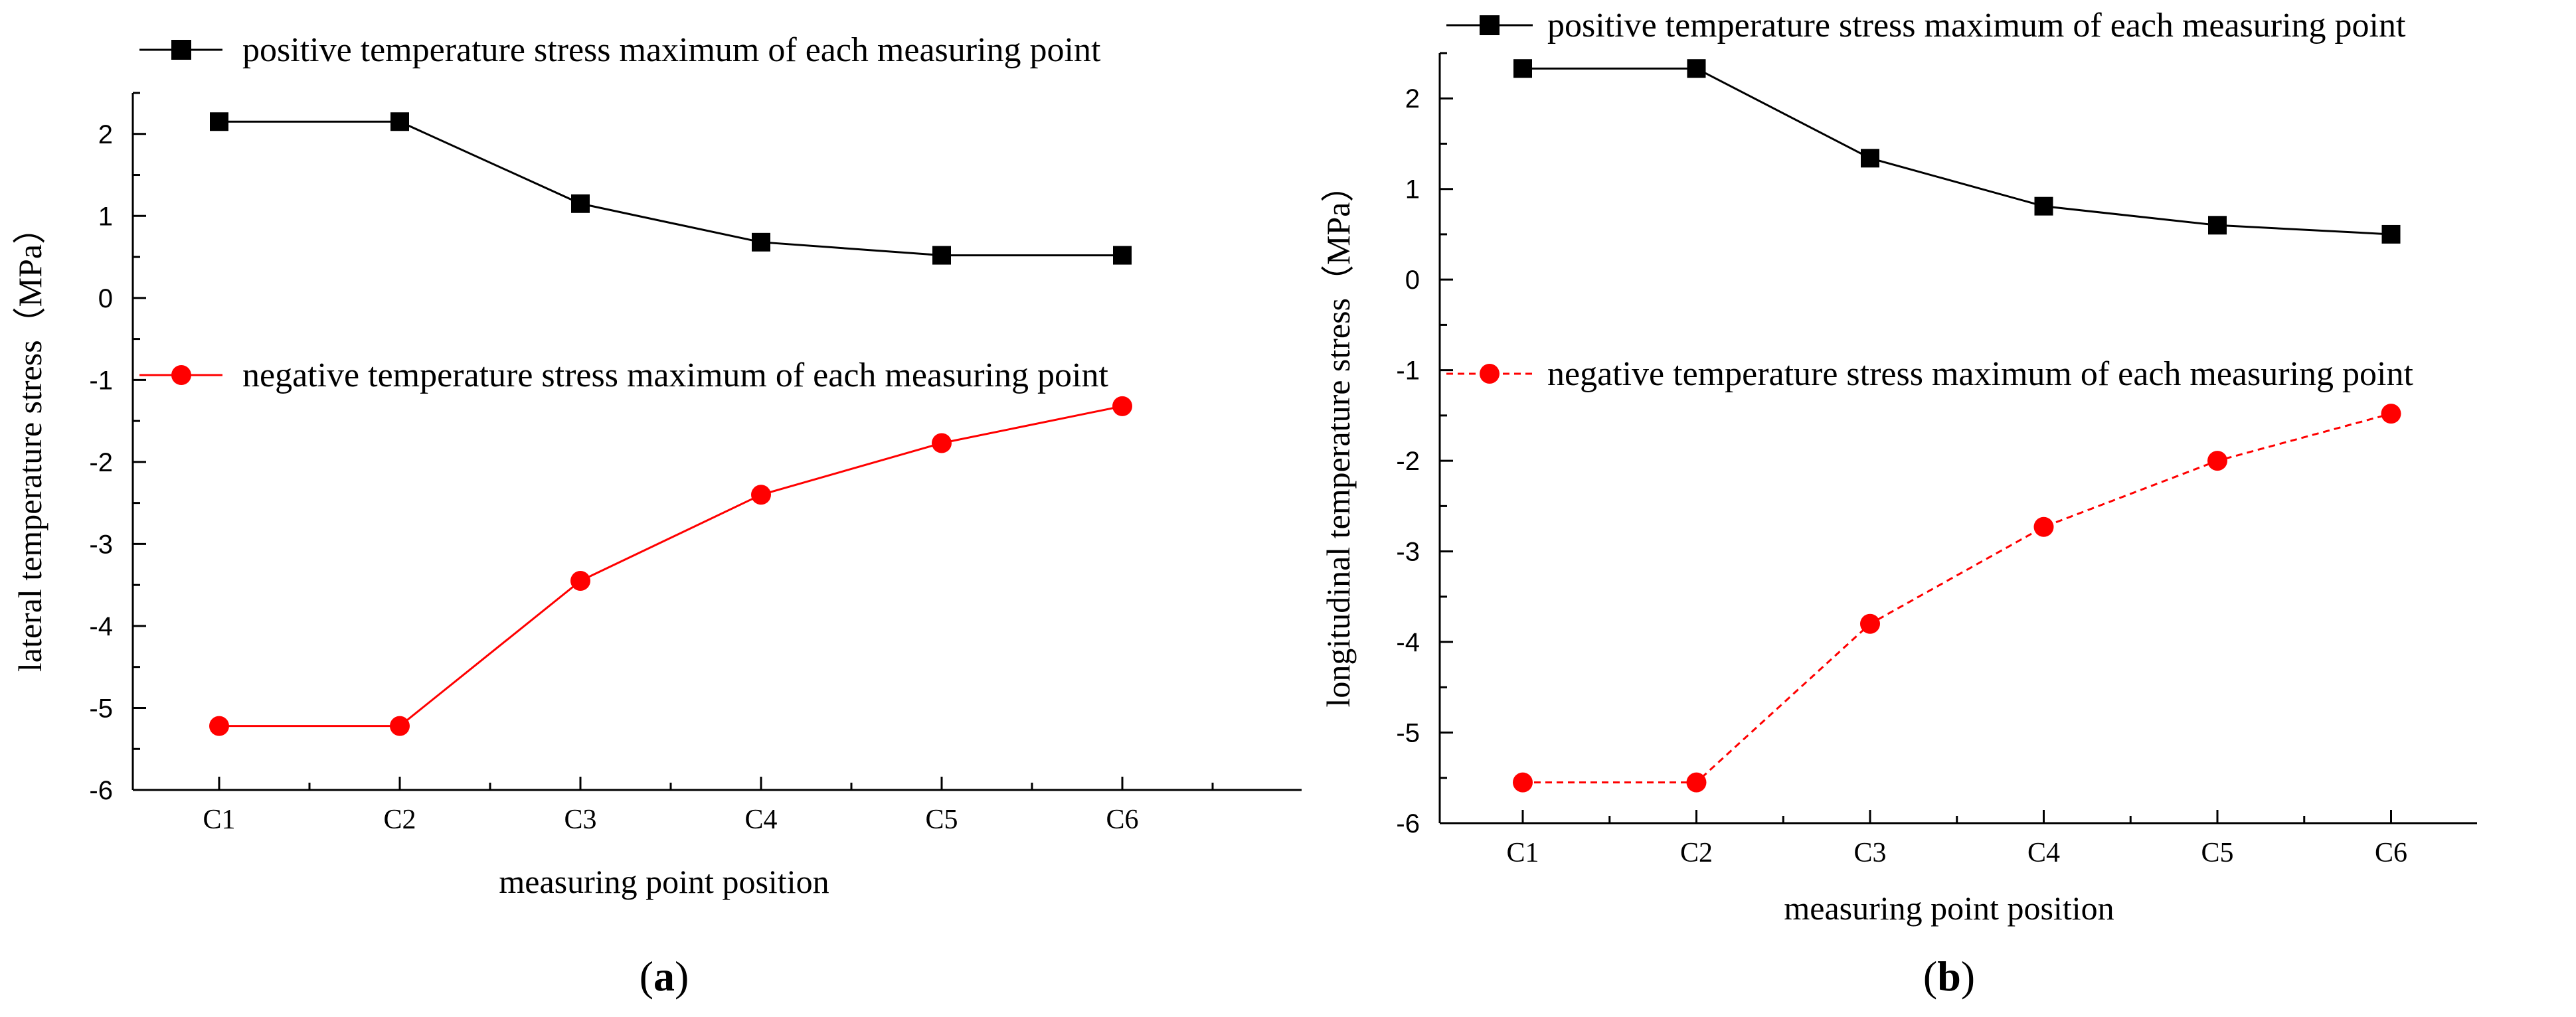 This screenshot has height=1017, width=2576. What do you see at coordinates (1949, 976) in the screenshot?
I see `panel-label: (b)` at bounding box center [1949, 976].